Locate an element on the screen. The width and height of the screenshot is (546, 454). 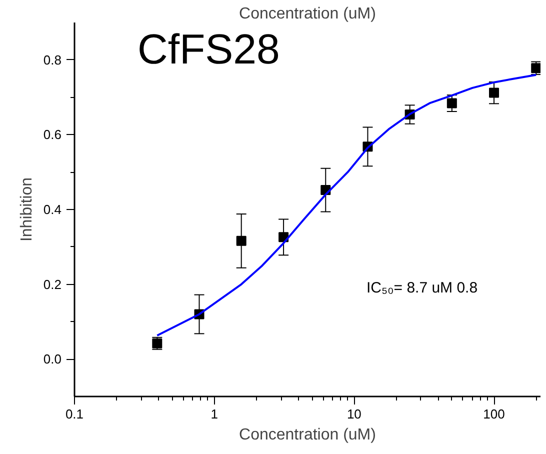
x-tick-label: 10 is located at coordinates (354, 414).